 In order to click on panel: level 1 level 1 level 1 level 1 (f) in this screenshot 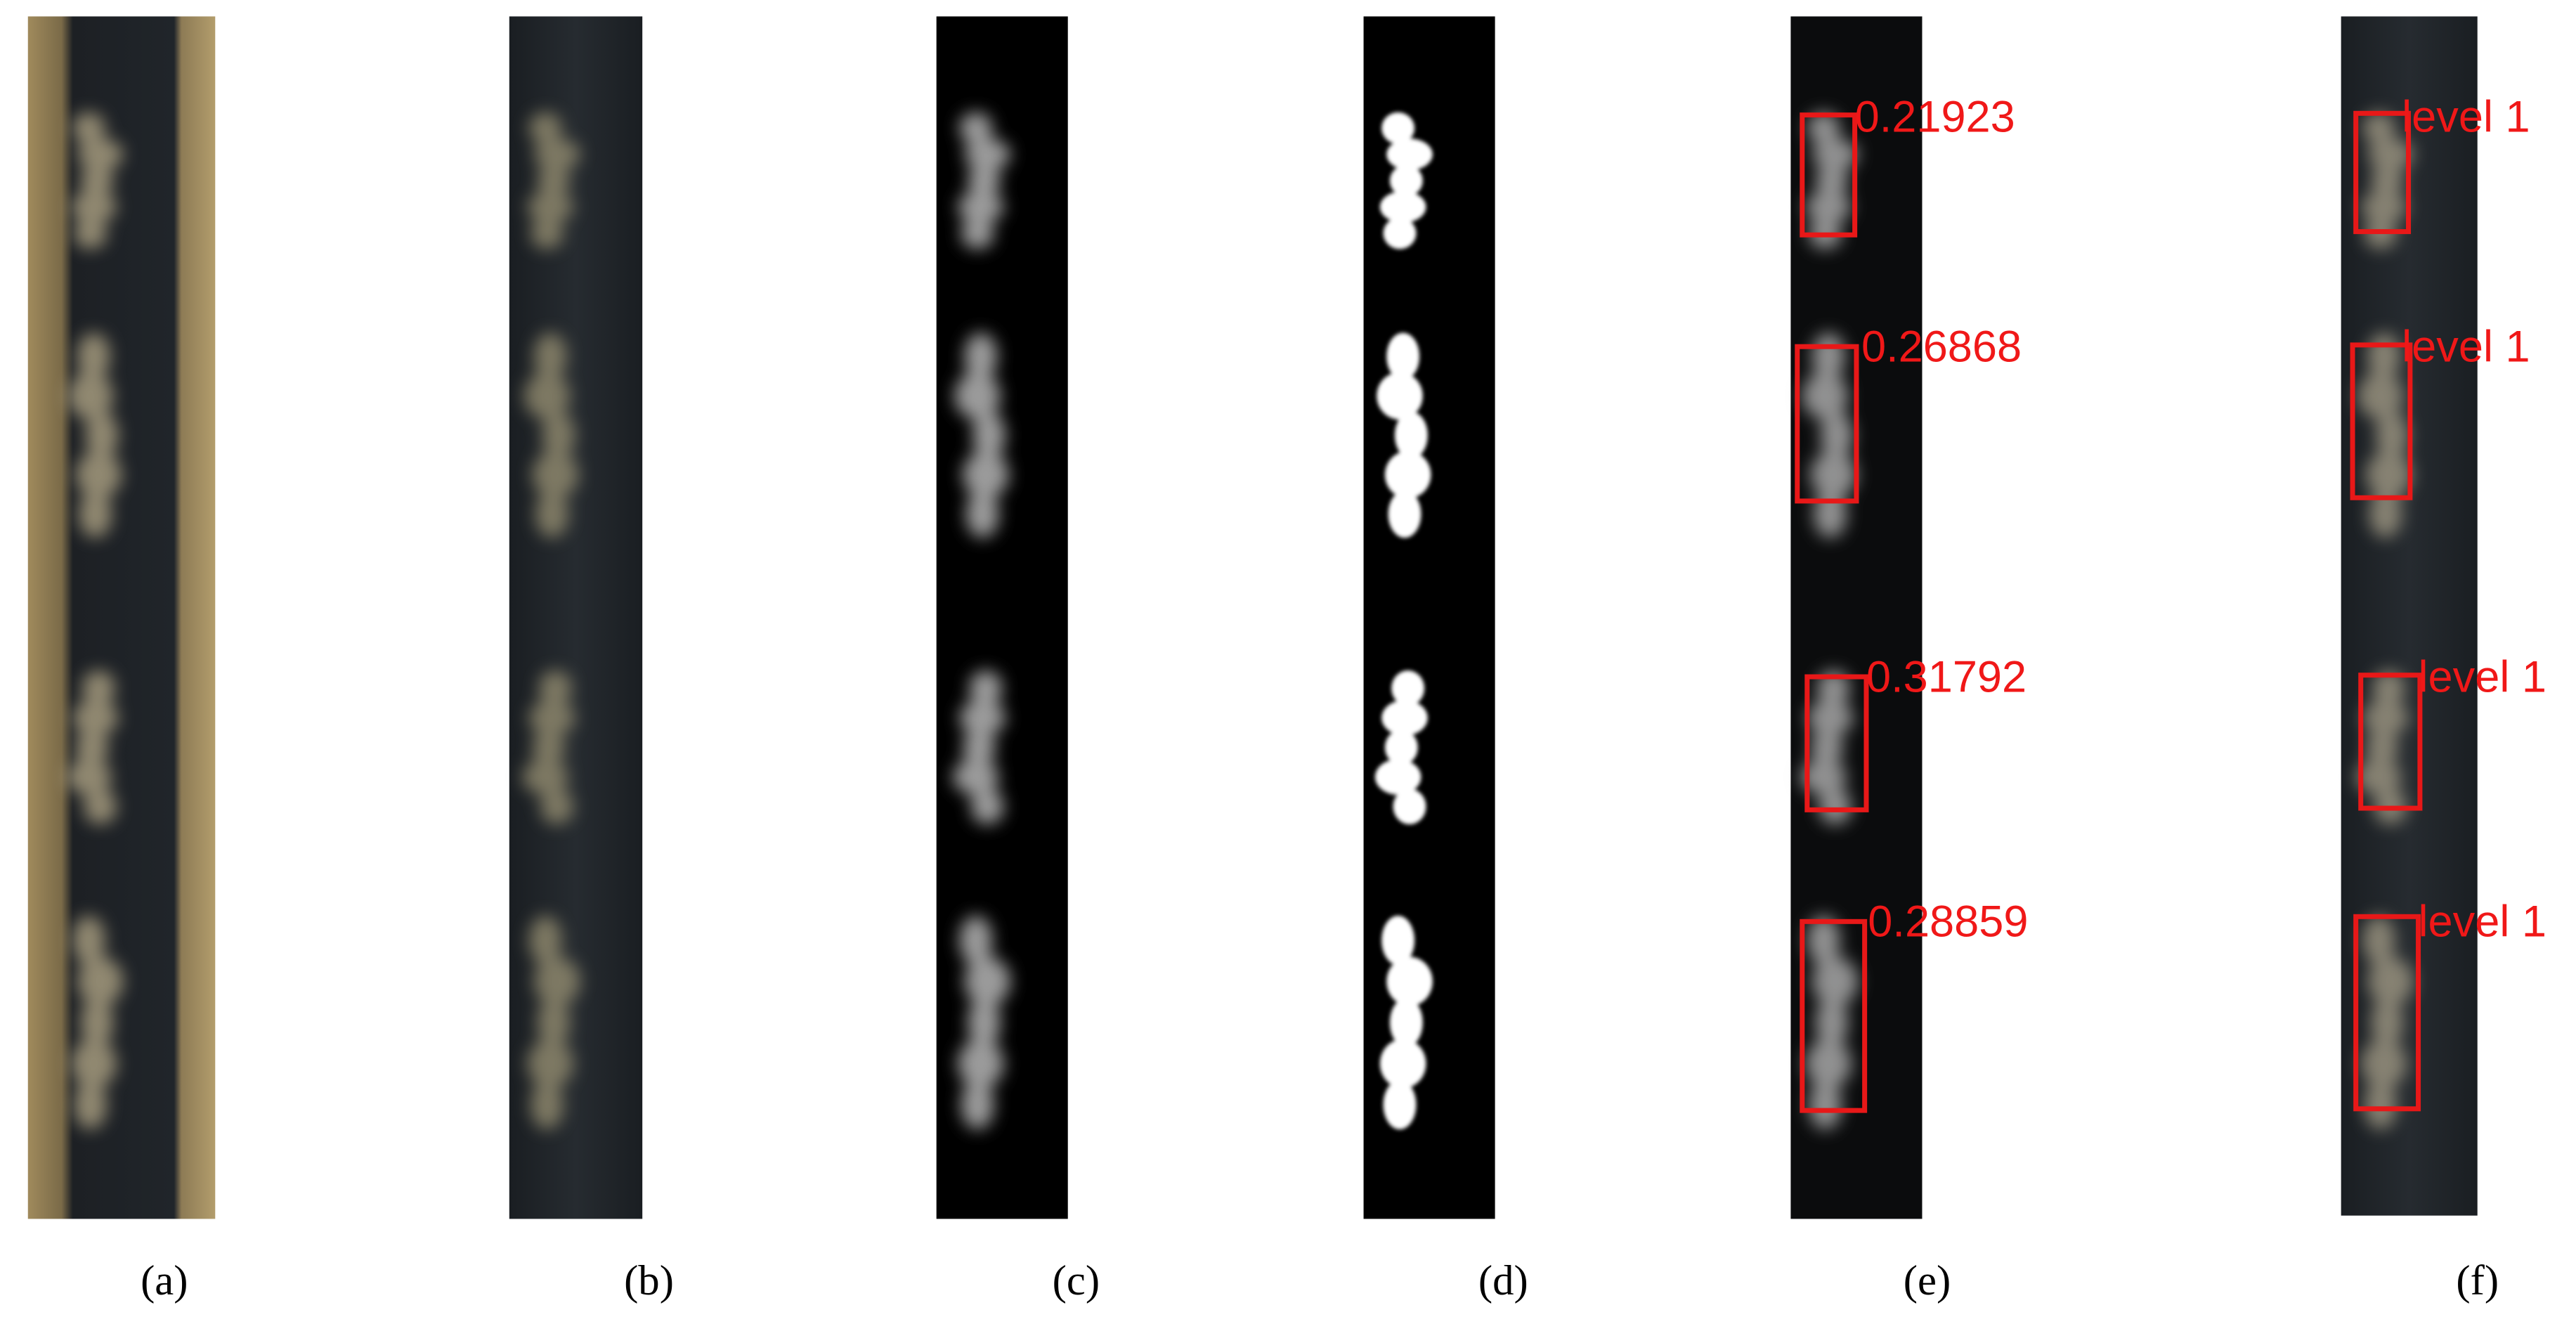, I will do `click(2443, 660)`.